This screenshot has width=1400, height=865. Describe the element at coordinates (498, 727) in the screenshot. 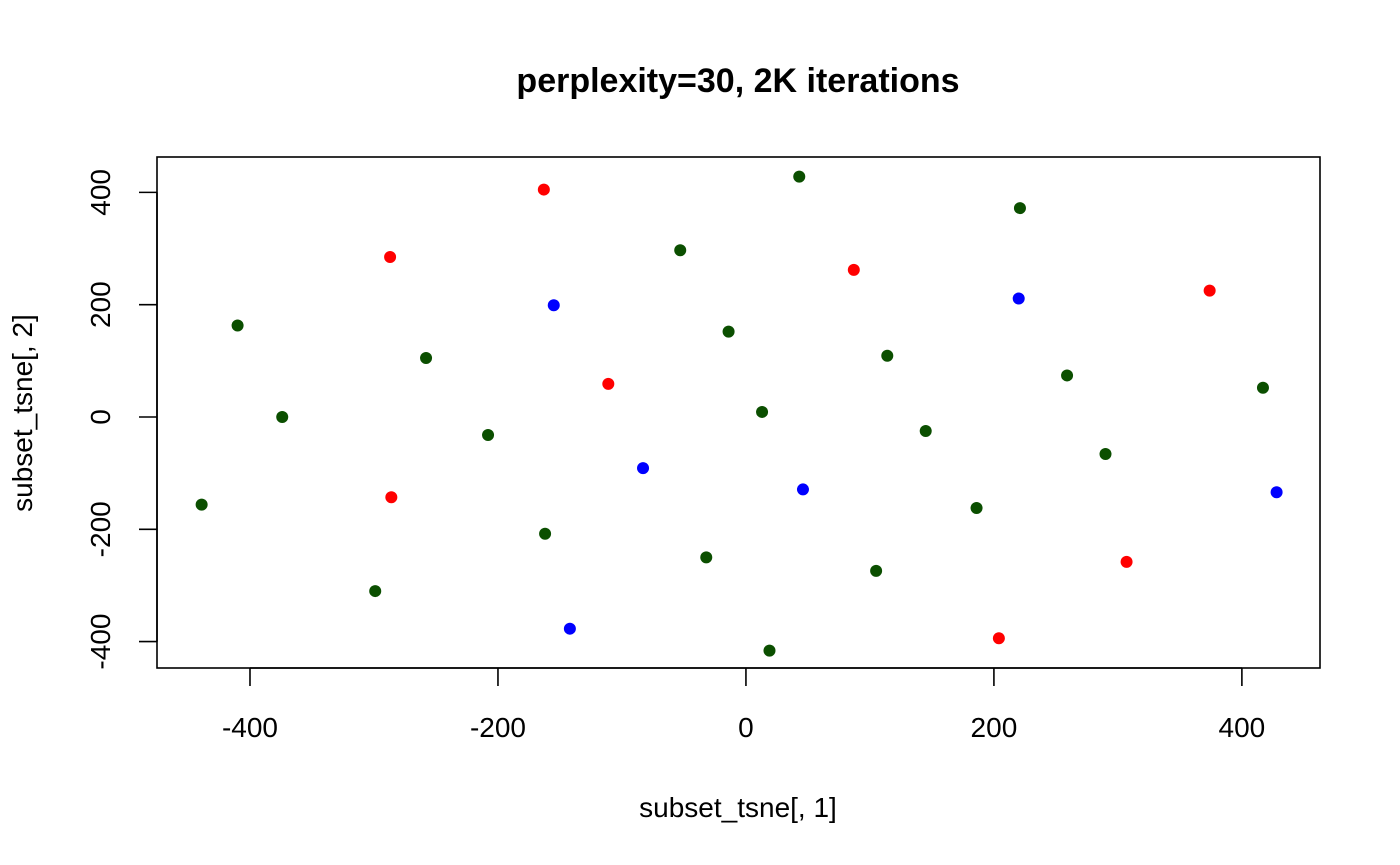

I see `x-tick-label: -200` at that location.